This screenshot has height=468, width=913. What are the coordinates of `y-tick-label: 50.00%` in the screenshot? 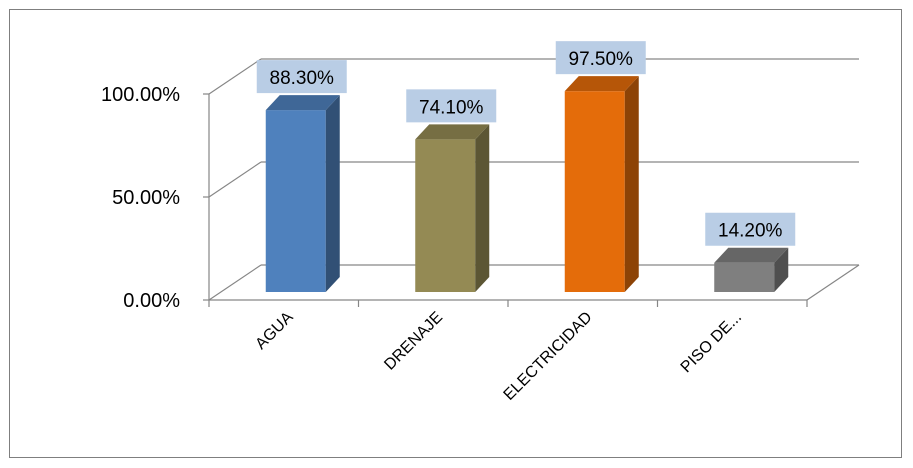 It's located at (146, 198).